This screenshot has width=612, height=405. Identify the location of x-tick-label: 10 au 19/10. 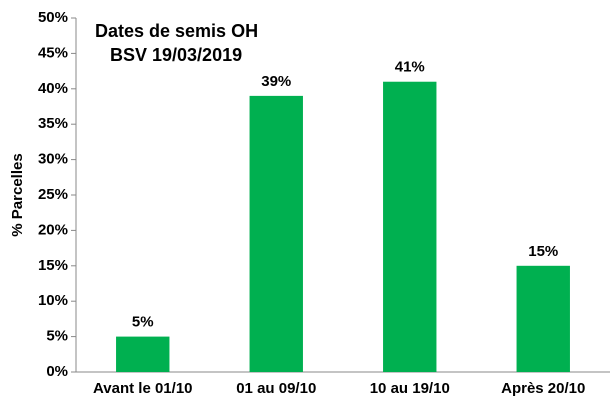
(410, 388).